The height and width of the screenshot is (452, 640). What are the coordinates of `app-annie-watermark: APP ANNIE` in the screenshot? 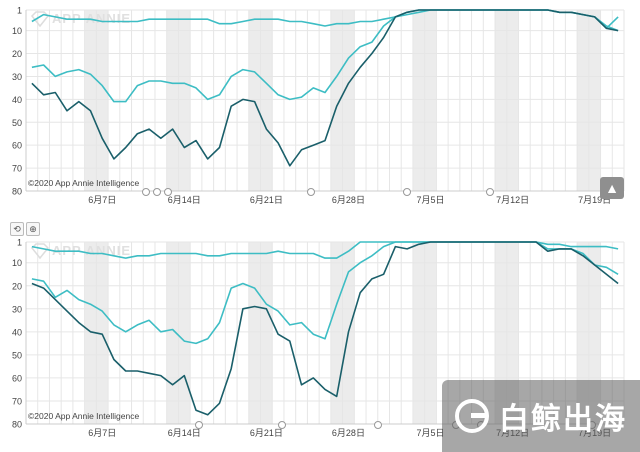 It's located at (91, 250).